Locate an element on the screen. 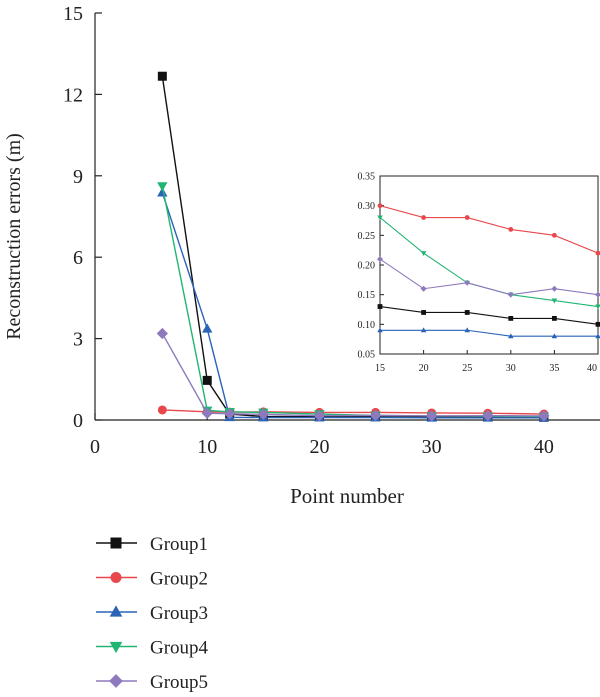 The width and height of the screenshot is (600, 697). x-axis-title: Point number is located at coordinates (347, 496).